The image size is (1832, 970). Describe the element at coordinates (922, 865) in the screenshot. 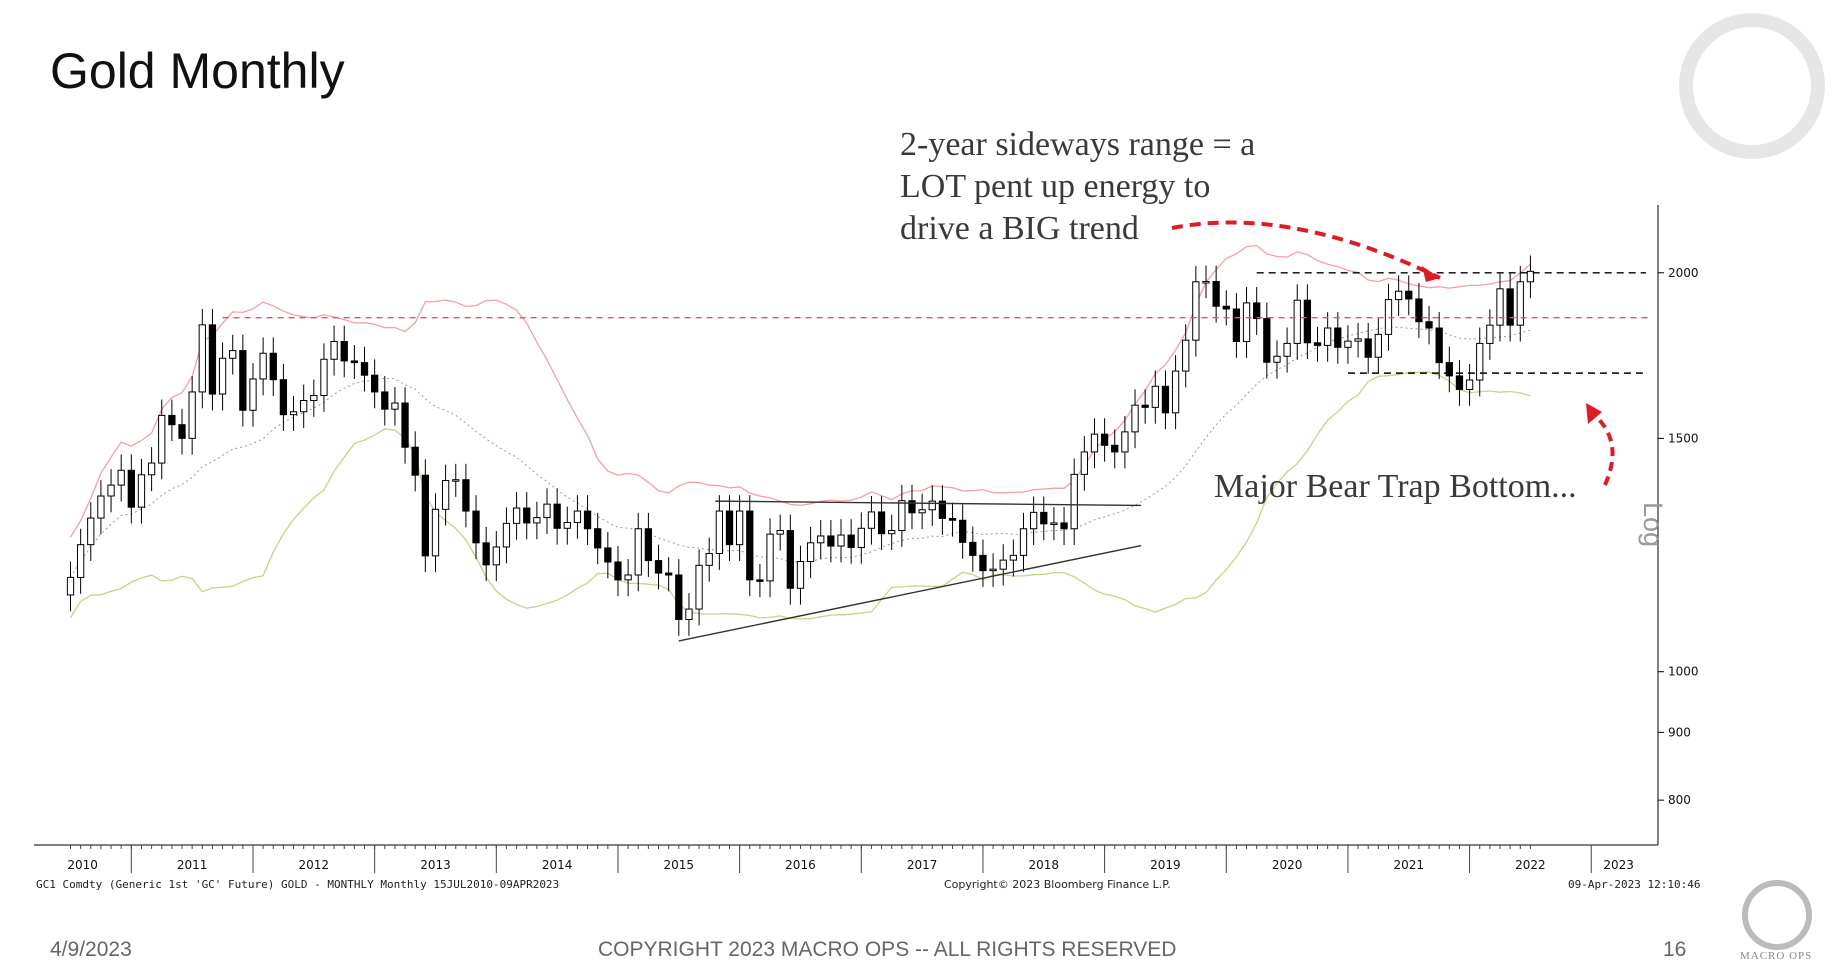

I see `x-tick-label: 2017` at that location.